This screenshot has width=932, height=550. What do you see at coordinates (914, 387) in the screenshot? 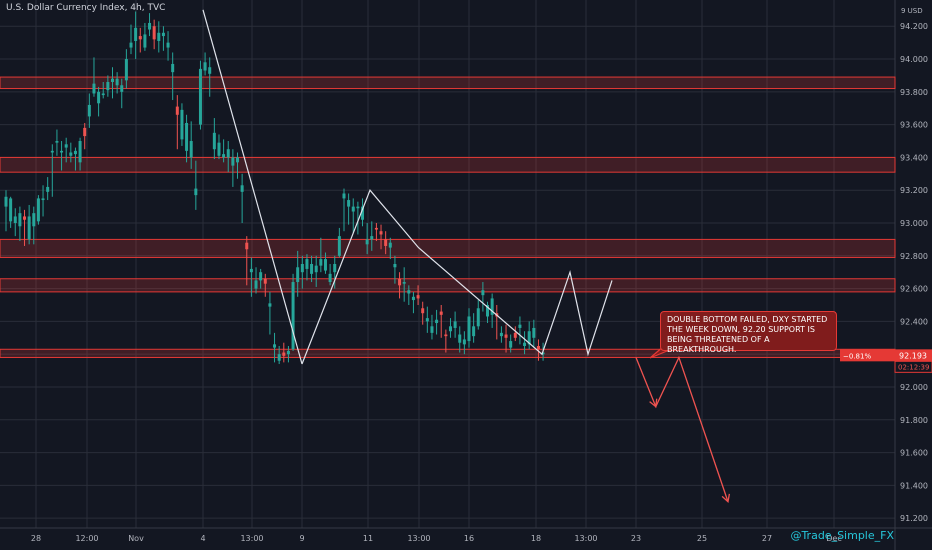
I see `y-tick-label: 92.000` at bounding box center [914, 387].